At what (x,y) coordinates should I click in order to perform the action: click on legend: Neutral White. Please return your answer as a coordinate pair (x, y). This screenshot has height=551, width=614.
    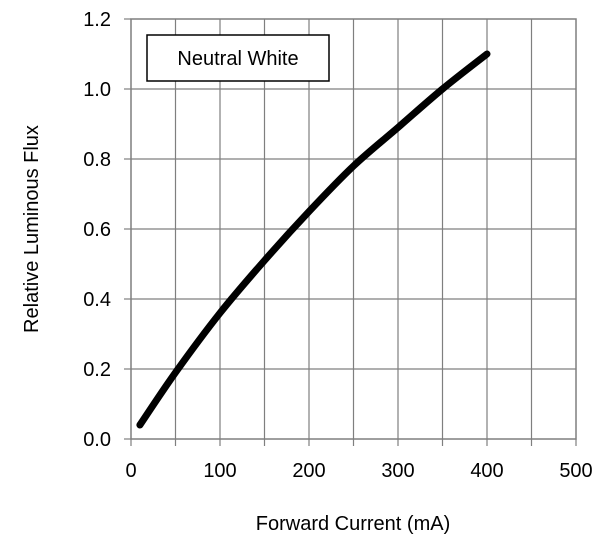
    Looking at the image, I should click on (238, 58).